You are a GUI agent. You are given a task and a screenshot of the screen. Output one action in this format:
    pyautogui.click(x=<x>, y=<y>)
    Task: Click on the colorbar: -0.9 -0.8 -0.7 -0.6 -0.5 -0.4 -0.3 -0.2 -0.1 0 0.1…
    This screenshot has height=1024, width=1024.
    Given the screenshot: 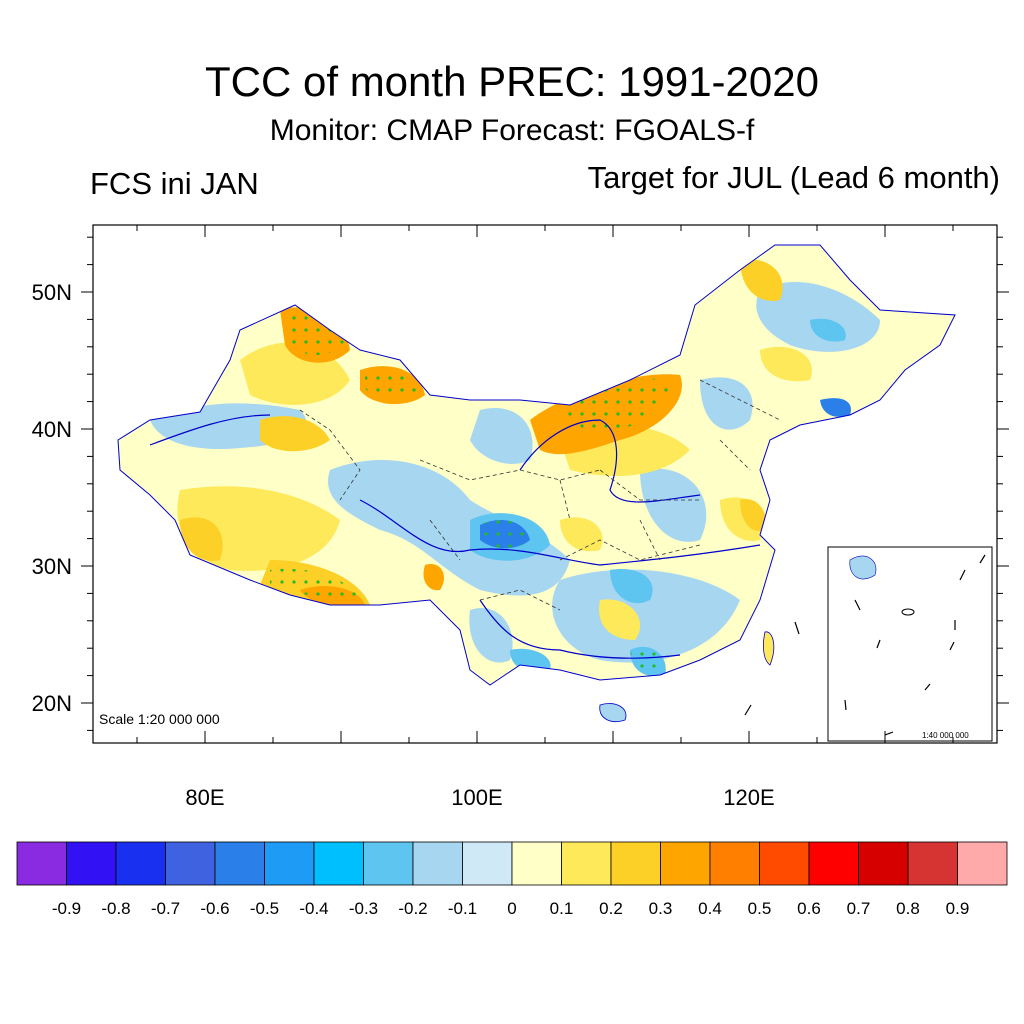 What is the action you would take?
    pyautogui.click(x=512, y=879)
    